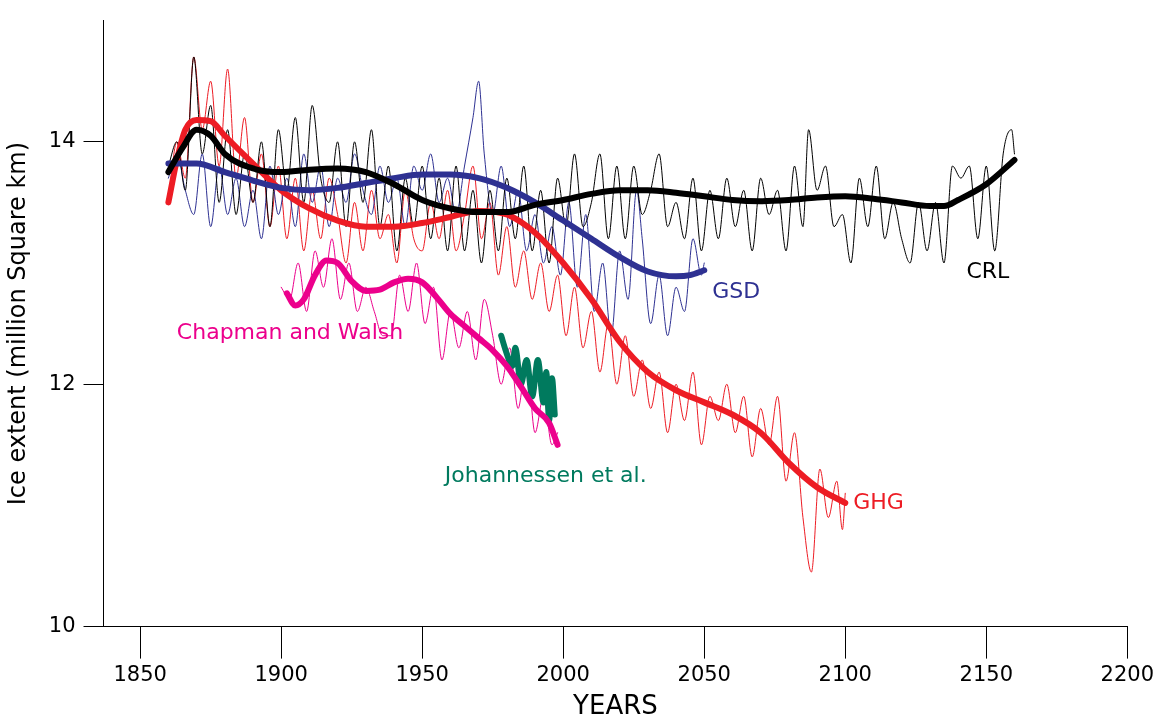 This screenshot has width=1158, height=727. I want to click on series-label: GHG, so click(878, 501).